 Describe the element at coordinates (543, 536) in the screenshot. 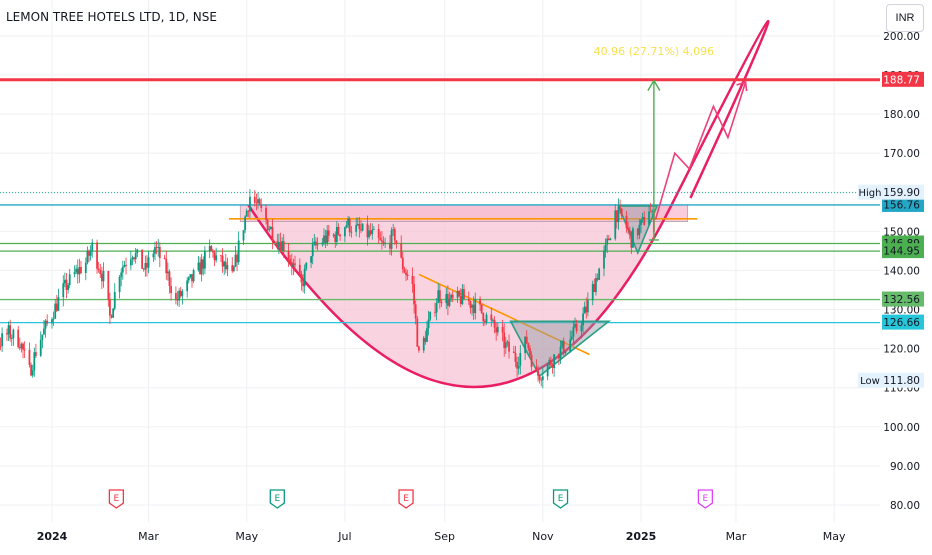

I see `x-tick-label: Nov` at that location.